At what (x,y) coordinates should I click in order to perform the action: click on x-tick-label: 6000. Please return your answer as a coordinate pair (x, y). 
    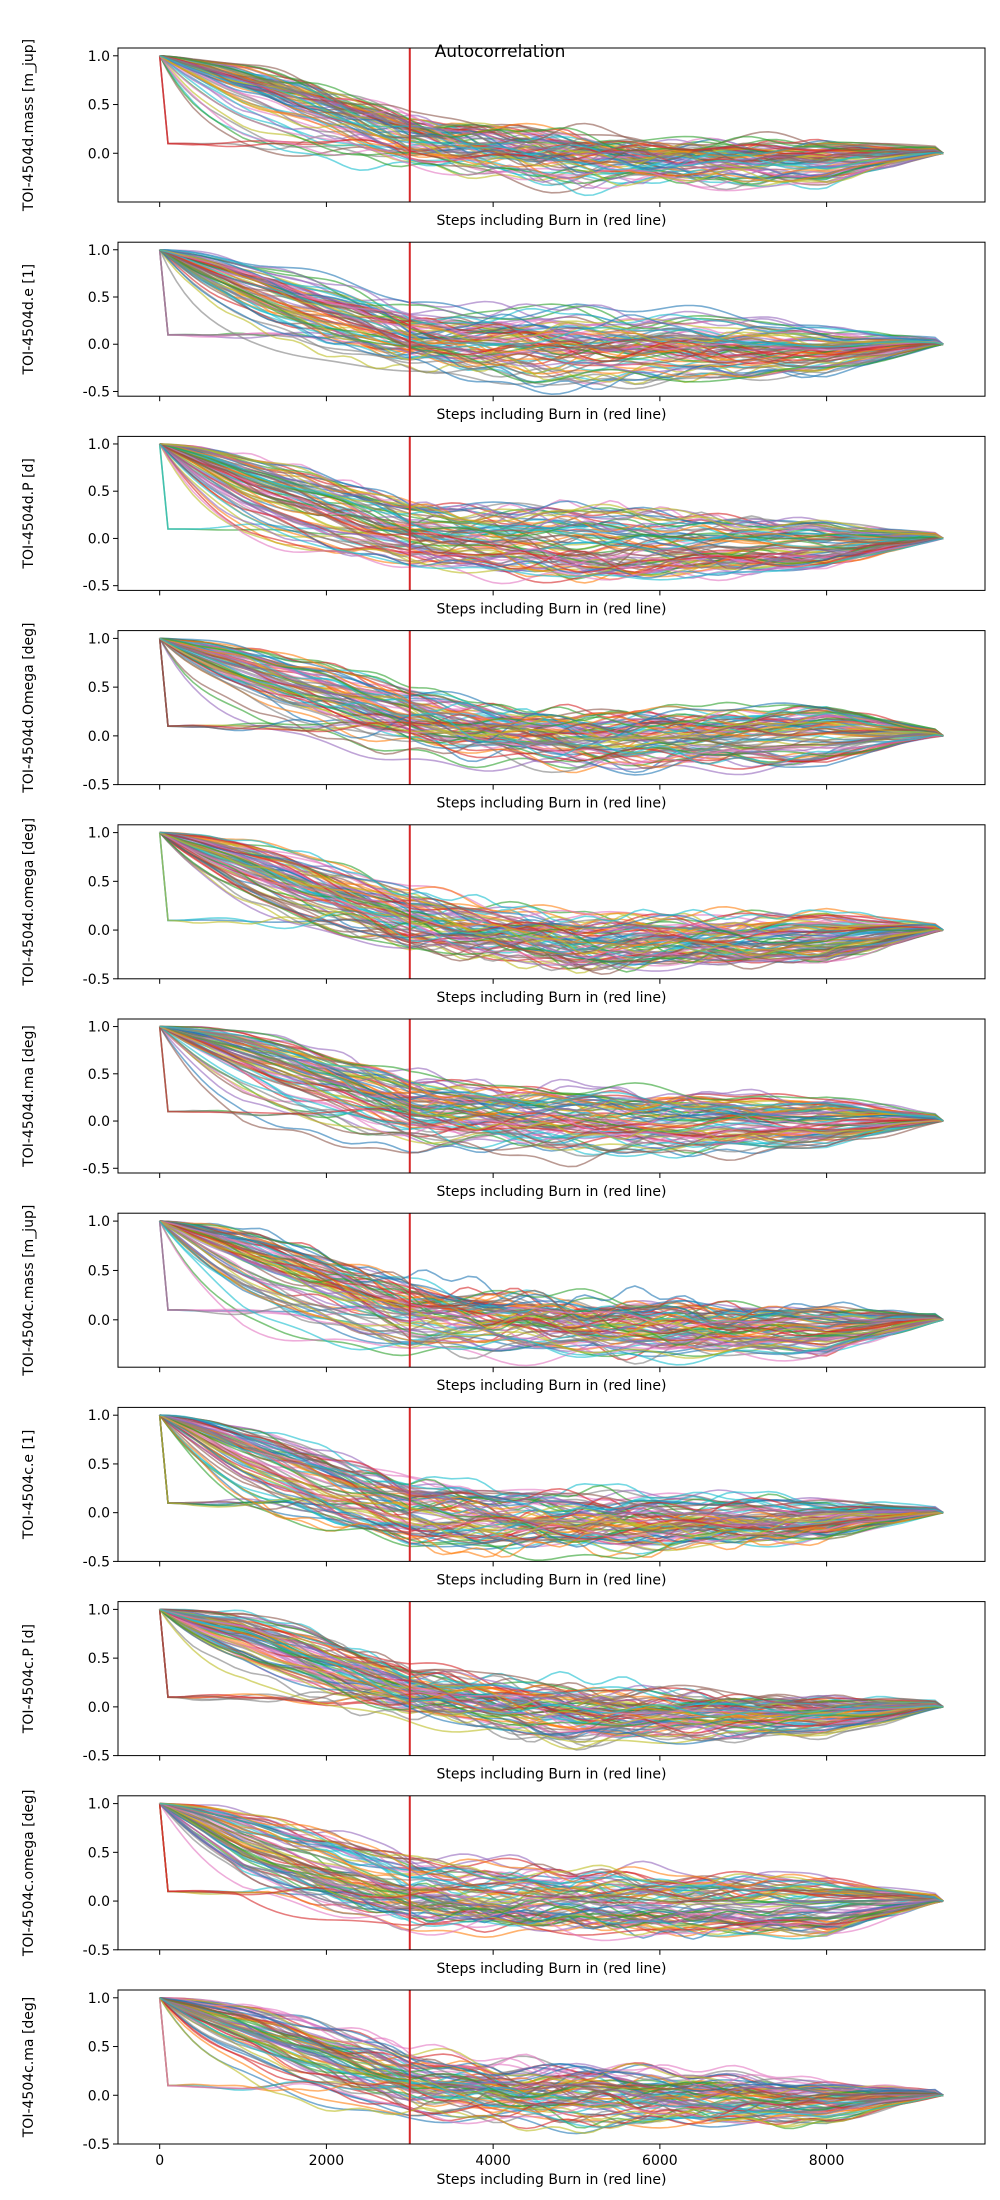
    Looking at the image, I should click on (660, 2161).